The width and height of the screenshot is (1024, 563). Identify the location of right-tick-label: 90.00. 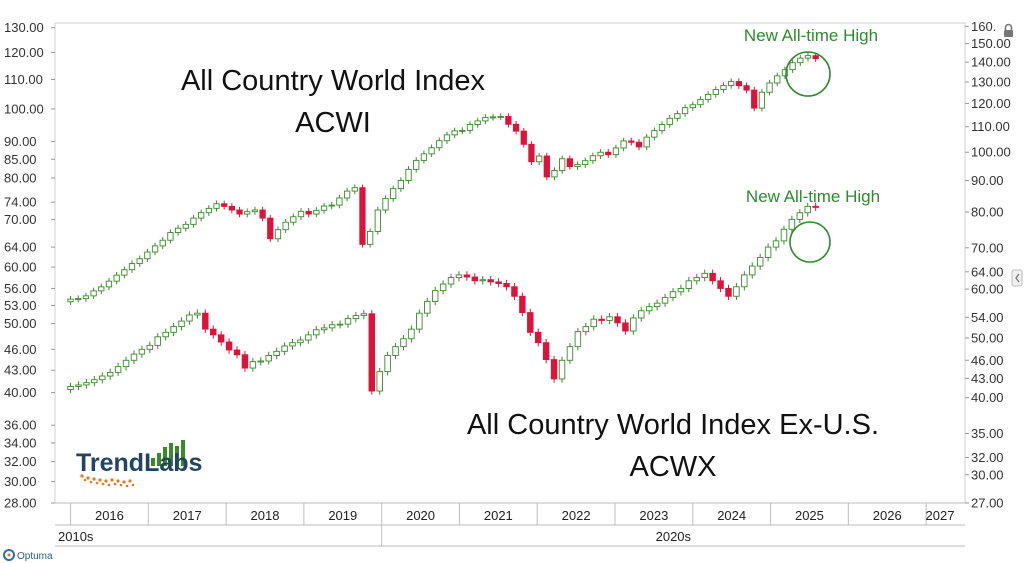
(987, 180).